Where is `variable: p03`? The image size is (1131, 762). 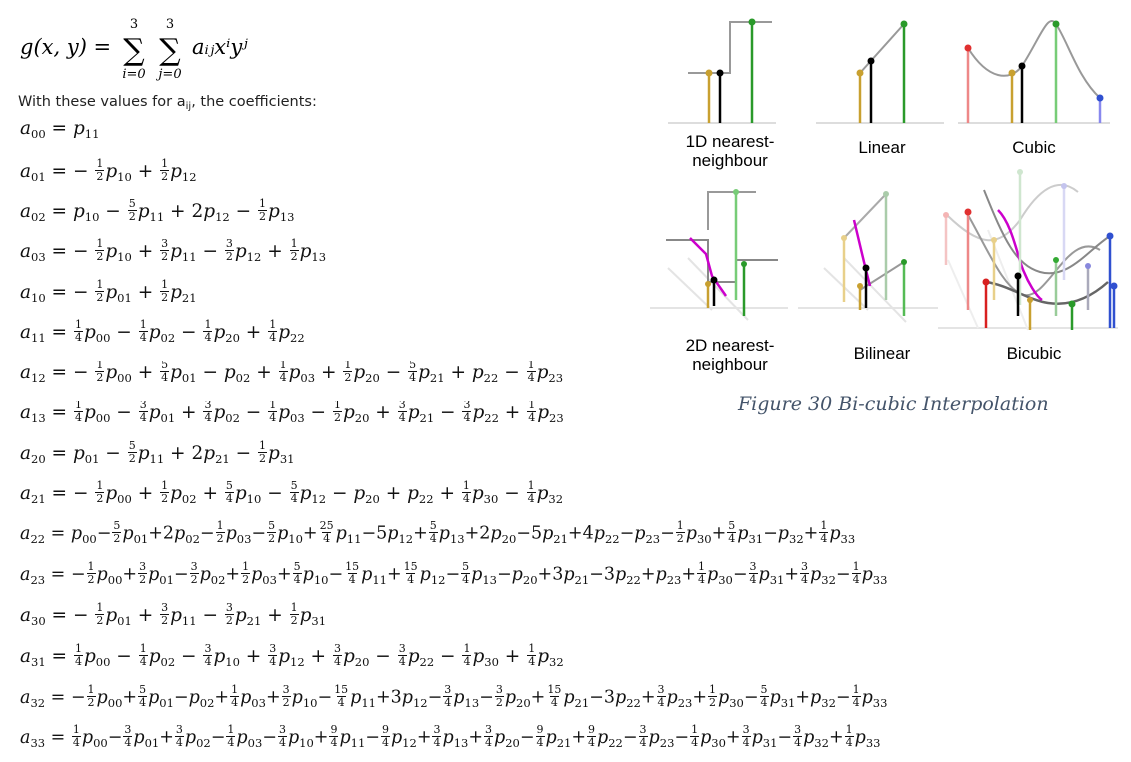
variable: p03 is located at coordinates (264, 575).